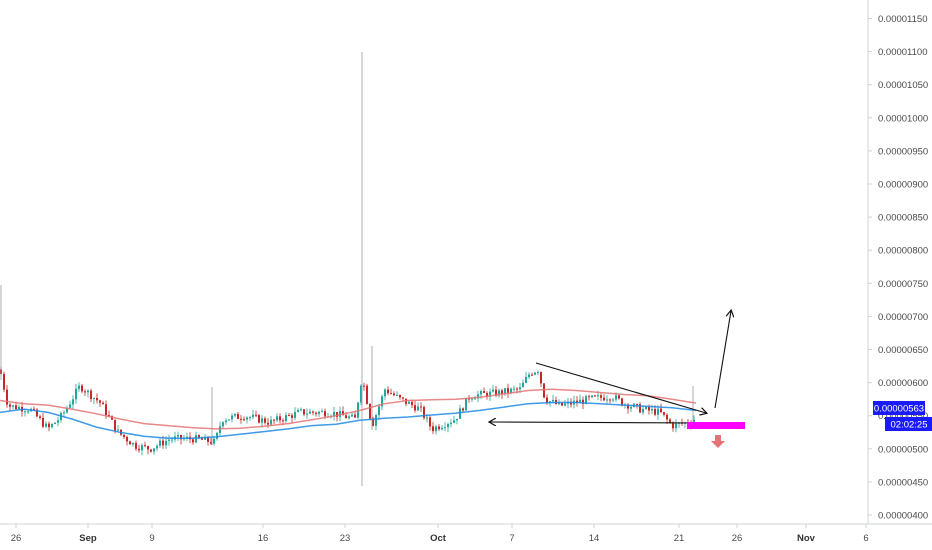  I want to click on drawings-layer, so click(617, 379).